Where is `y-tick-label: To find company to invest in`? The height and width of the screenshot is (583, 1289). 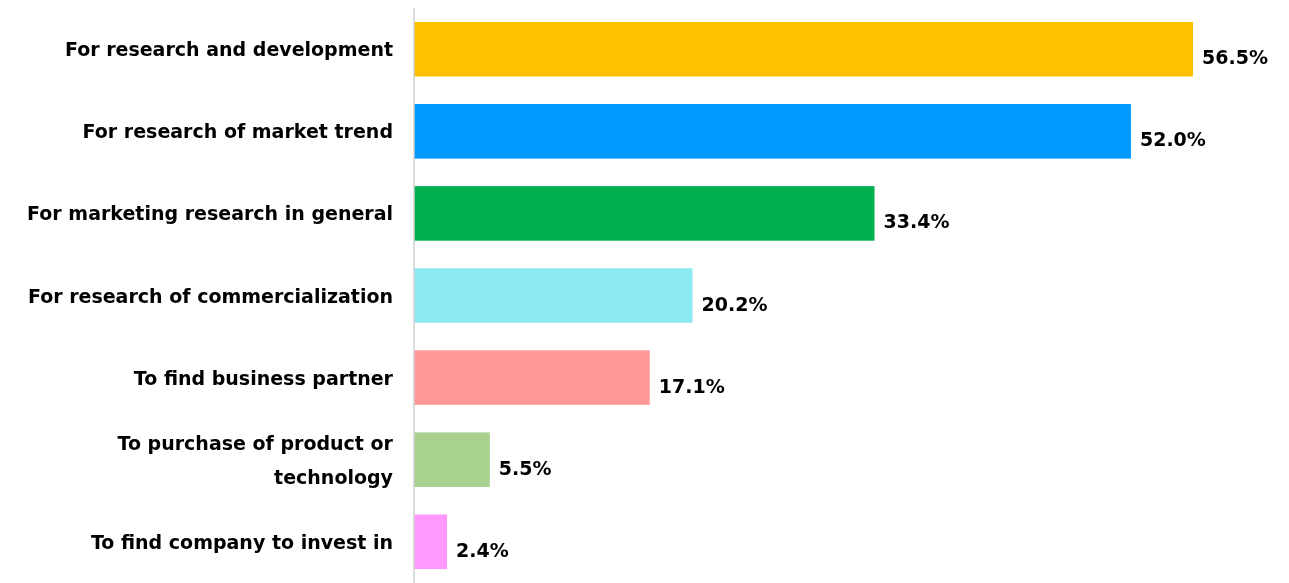
y-tick-label: To find company to invest in is located at coordinates (241, 541).